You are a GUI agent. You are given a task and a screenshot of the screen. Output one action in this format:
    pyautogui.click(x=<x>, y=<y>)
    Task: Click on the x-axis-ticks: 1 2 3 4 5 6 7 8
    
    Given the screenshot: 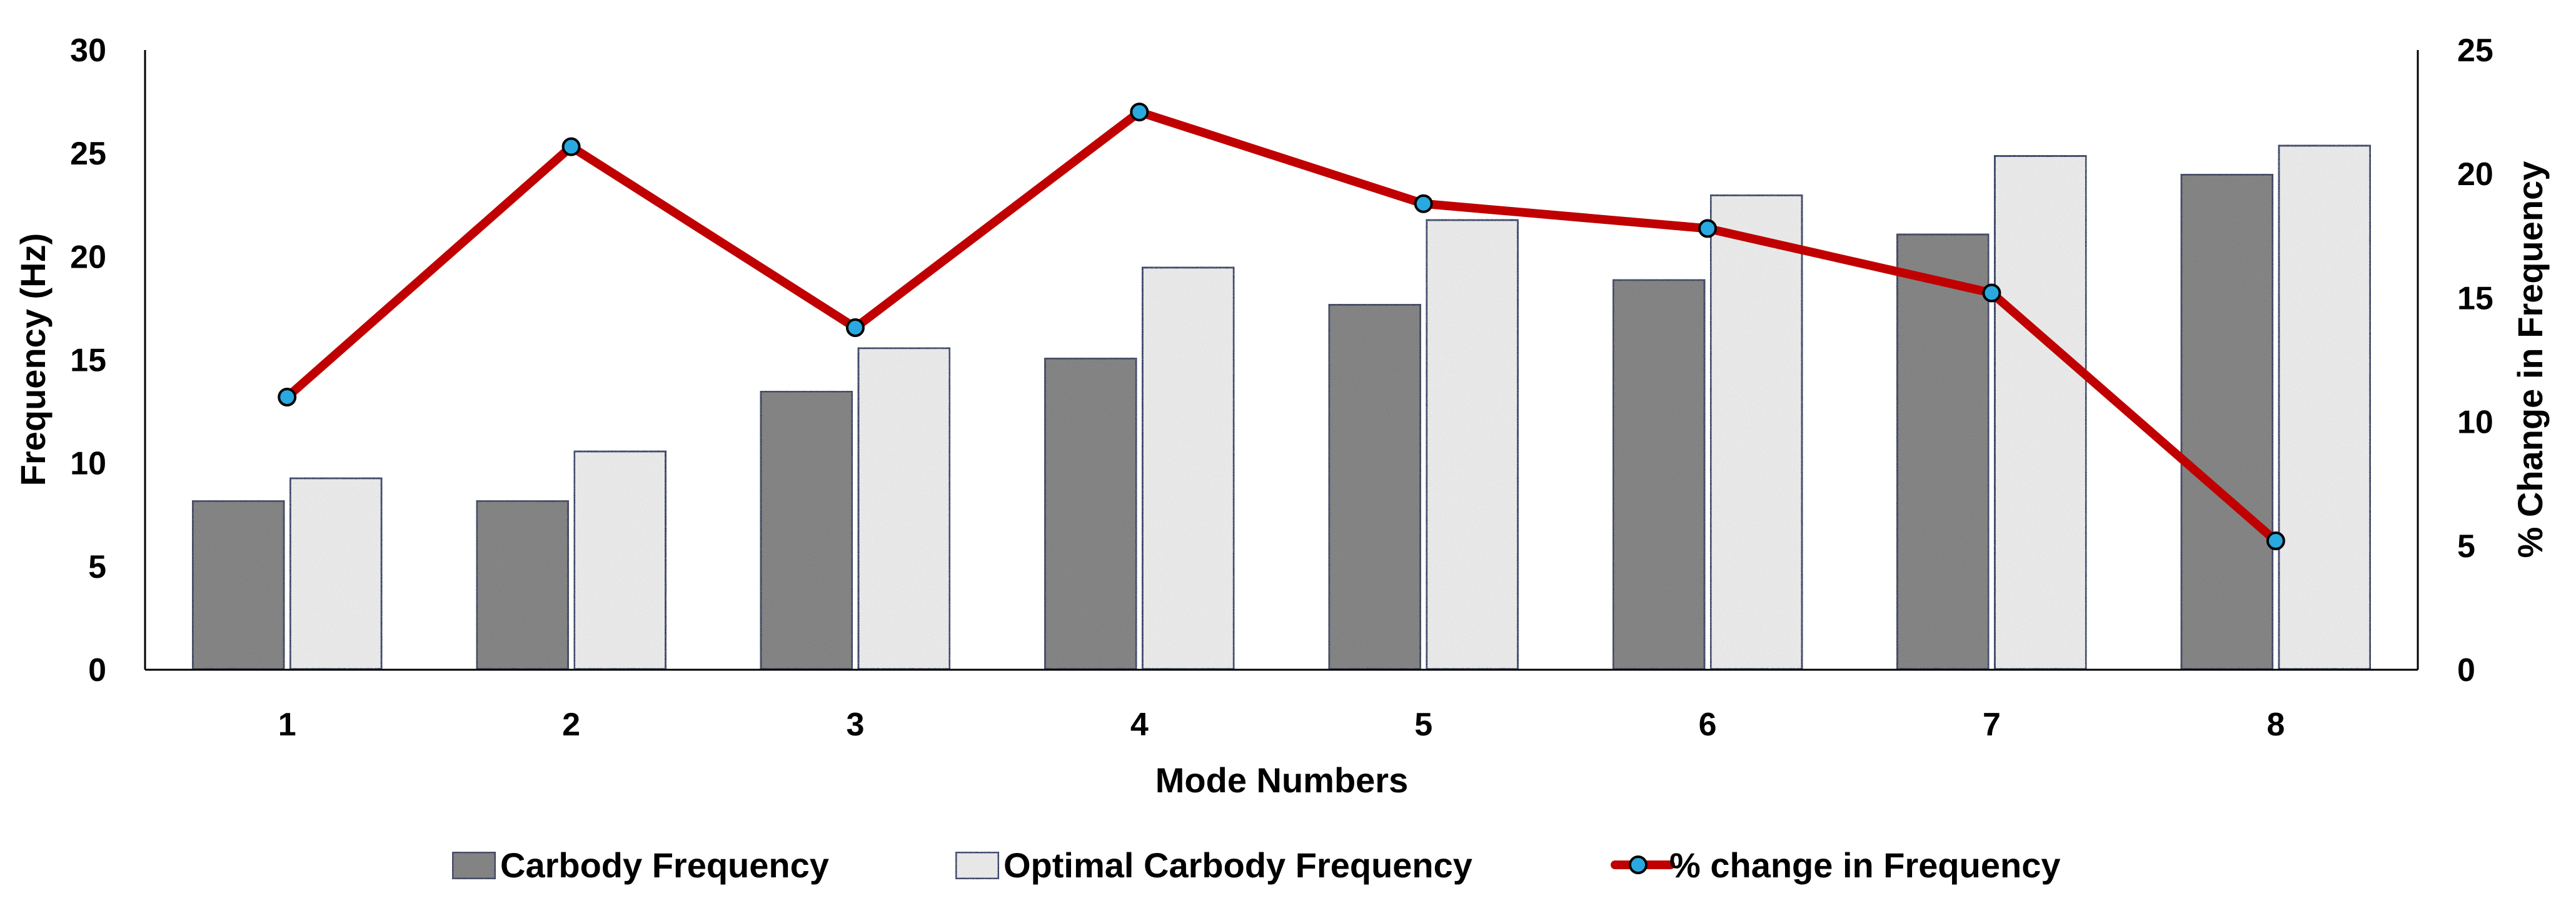 What is the action you would take?
    pyautogui.click(x=1282, y=725)
    